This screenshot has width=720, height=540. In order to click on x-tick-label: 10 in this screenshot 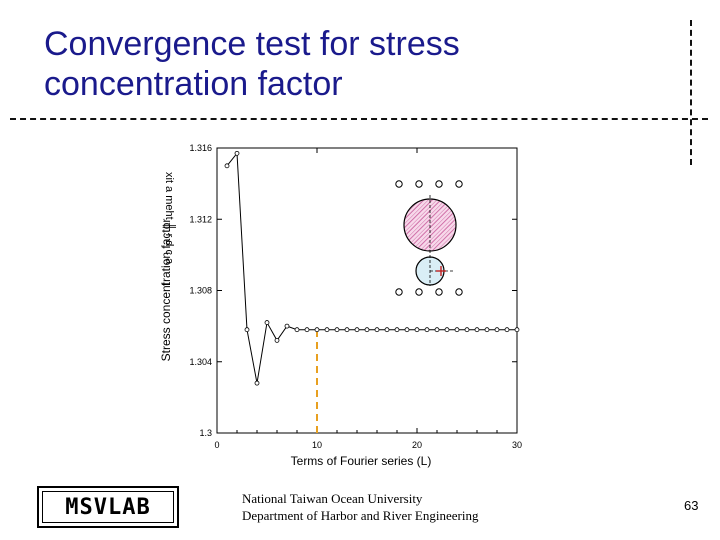, I will do `click(317, 445)`.